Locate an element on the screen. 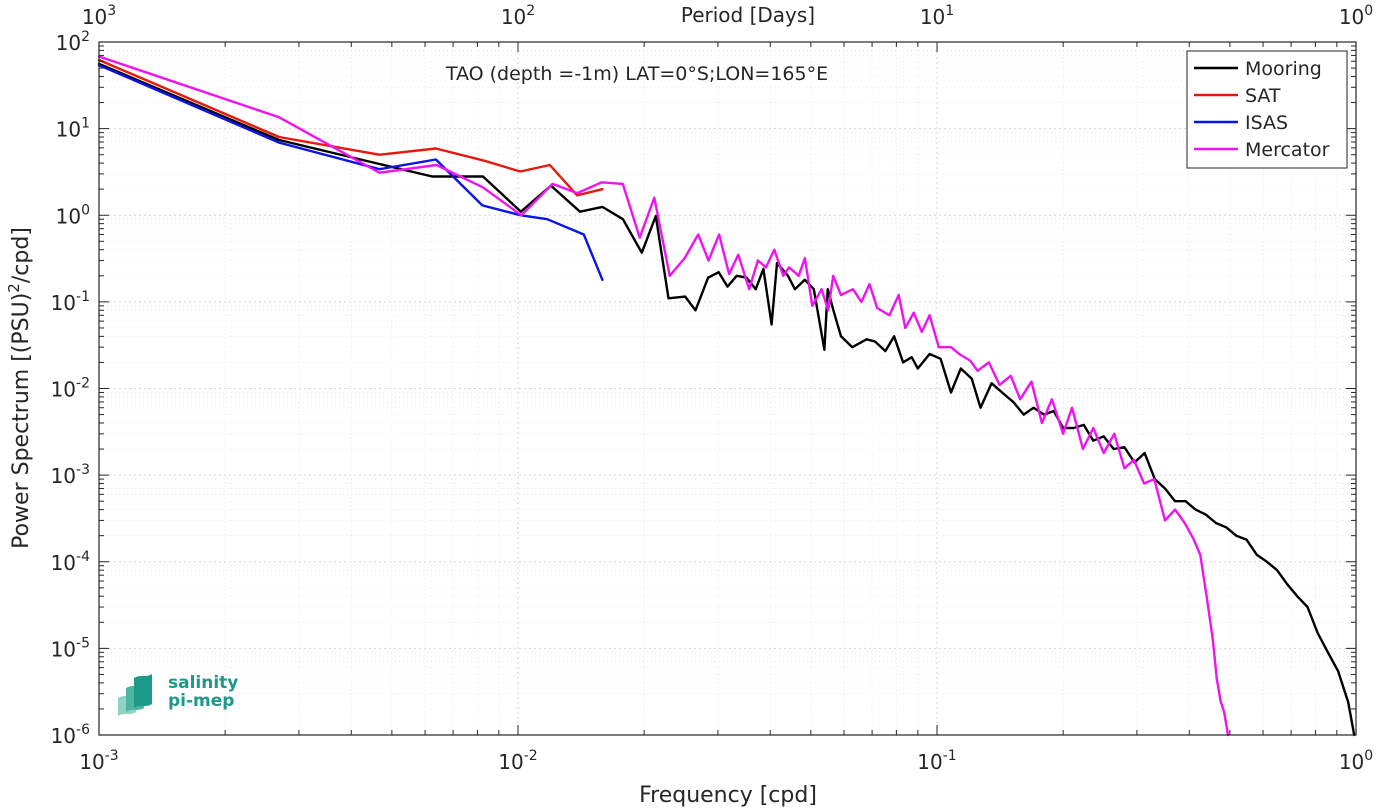 The width and height of the screenshot is (1383, 809). top-tick-label: 10¹ is located at coordinates (937, 16).